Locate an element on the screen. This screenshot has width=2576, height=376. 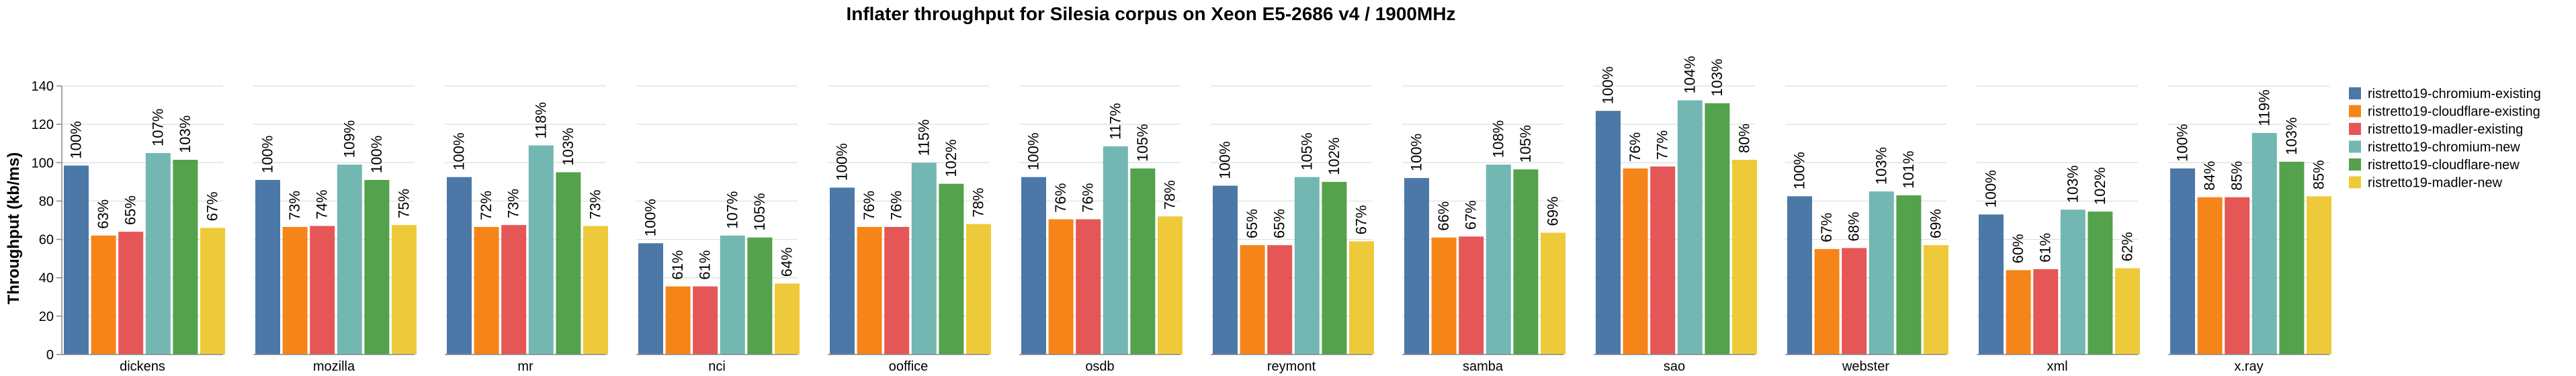
bar-ristretto19-madler-new-ooffice is located at coordinates (978, 289).